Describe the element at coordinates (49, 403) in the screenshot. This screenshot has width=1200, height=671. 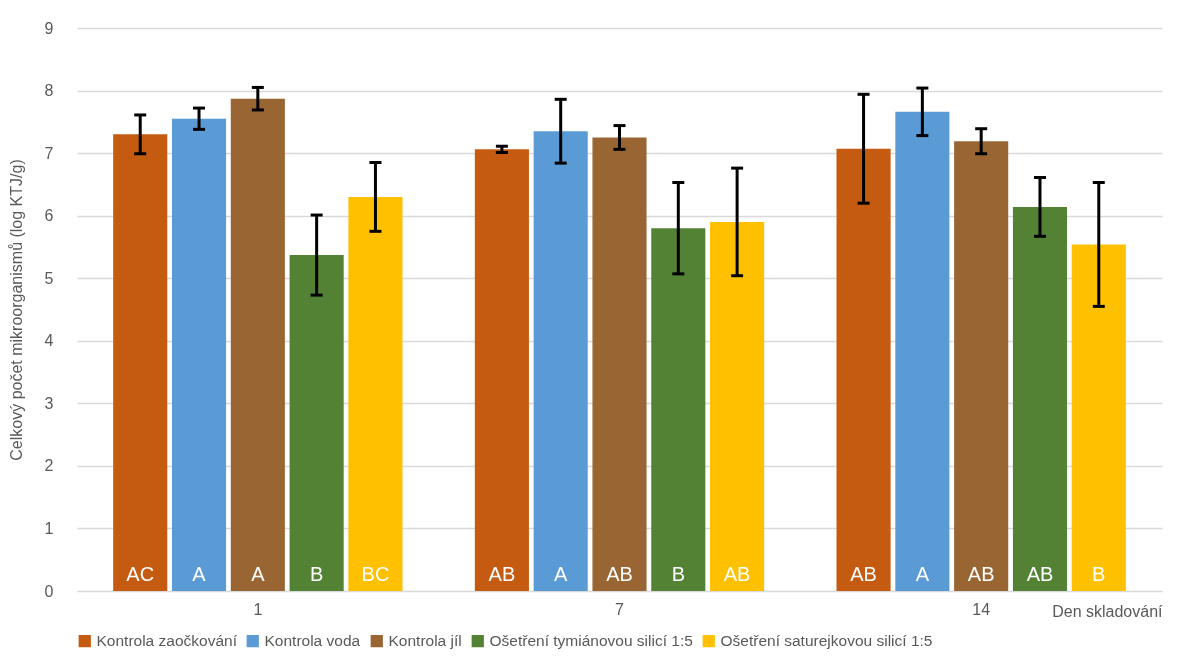
I see `y-tick-label: 3` at that location.